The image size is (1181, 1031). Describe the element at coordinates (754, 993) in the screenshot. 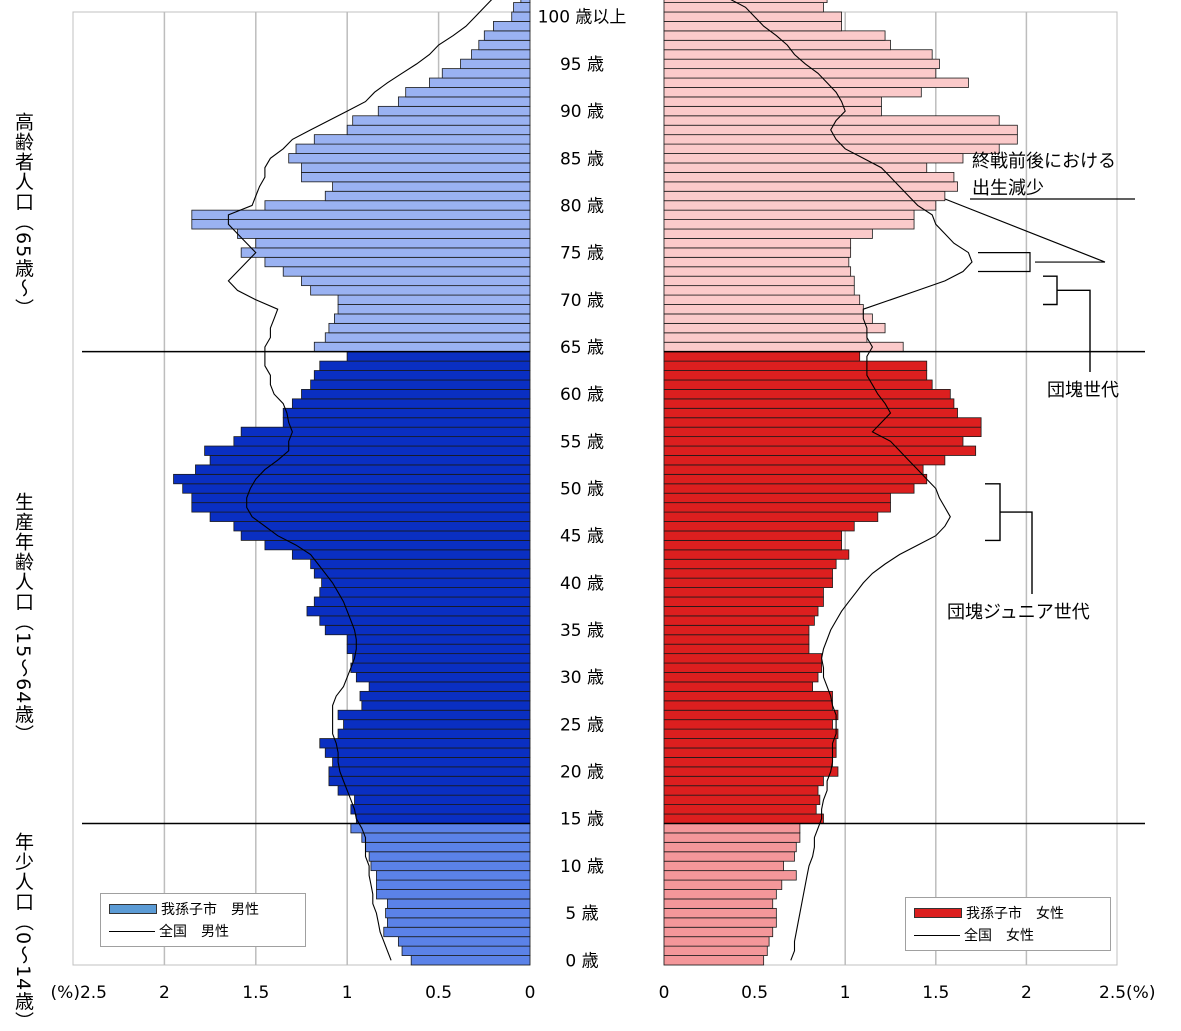

I see `female-x-tick-label: 0.5` at that location.